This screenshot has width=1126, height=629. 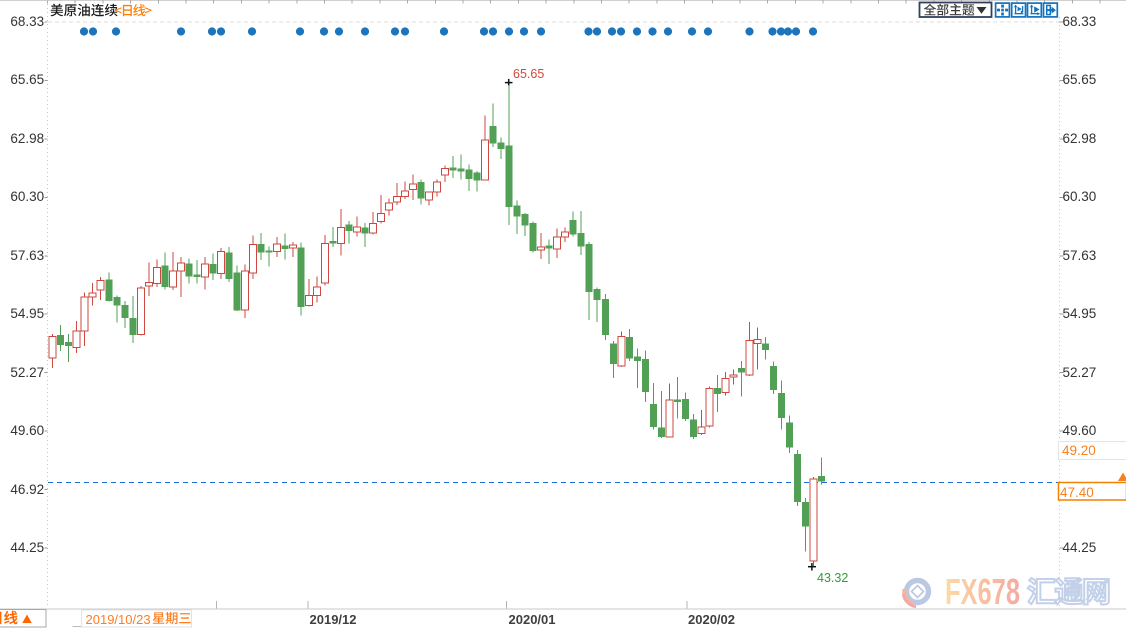 I want to click on svg-text: FX678, so click(x=982, y=591).